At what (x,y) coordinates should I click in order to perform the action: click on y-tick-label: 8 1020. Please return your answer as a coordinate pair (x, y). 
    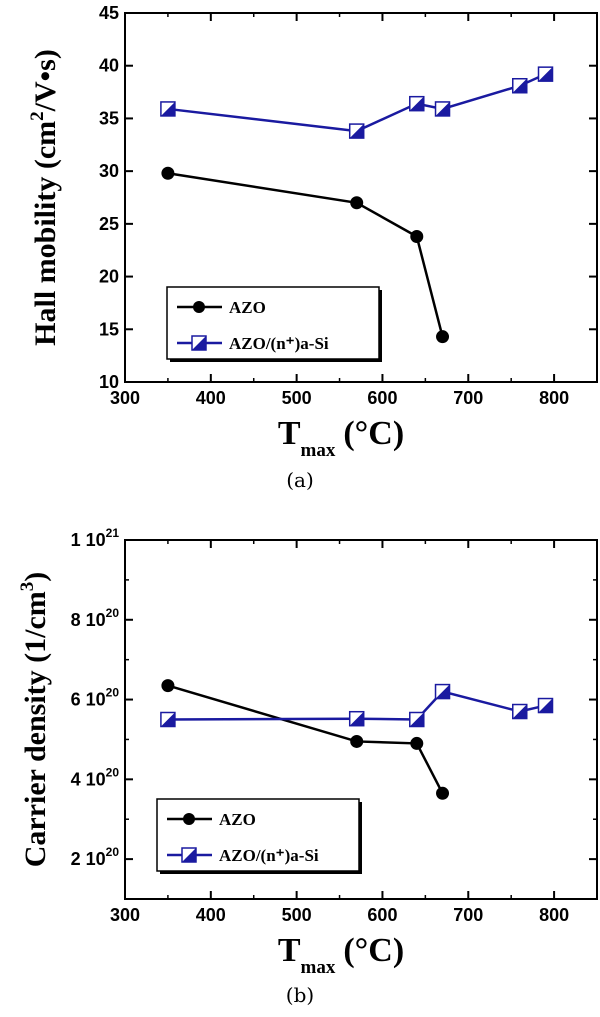
    Looking at the image, I should click on (95, 618).